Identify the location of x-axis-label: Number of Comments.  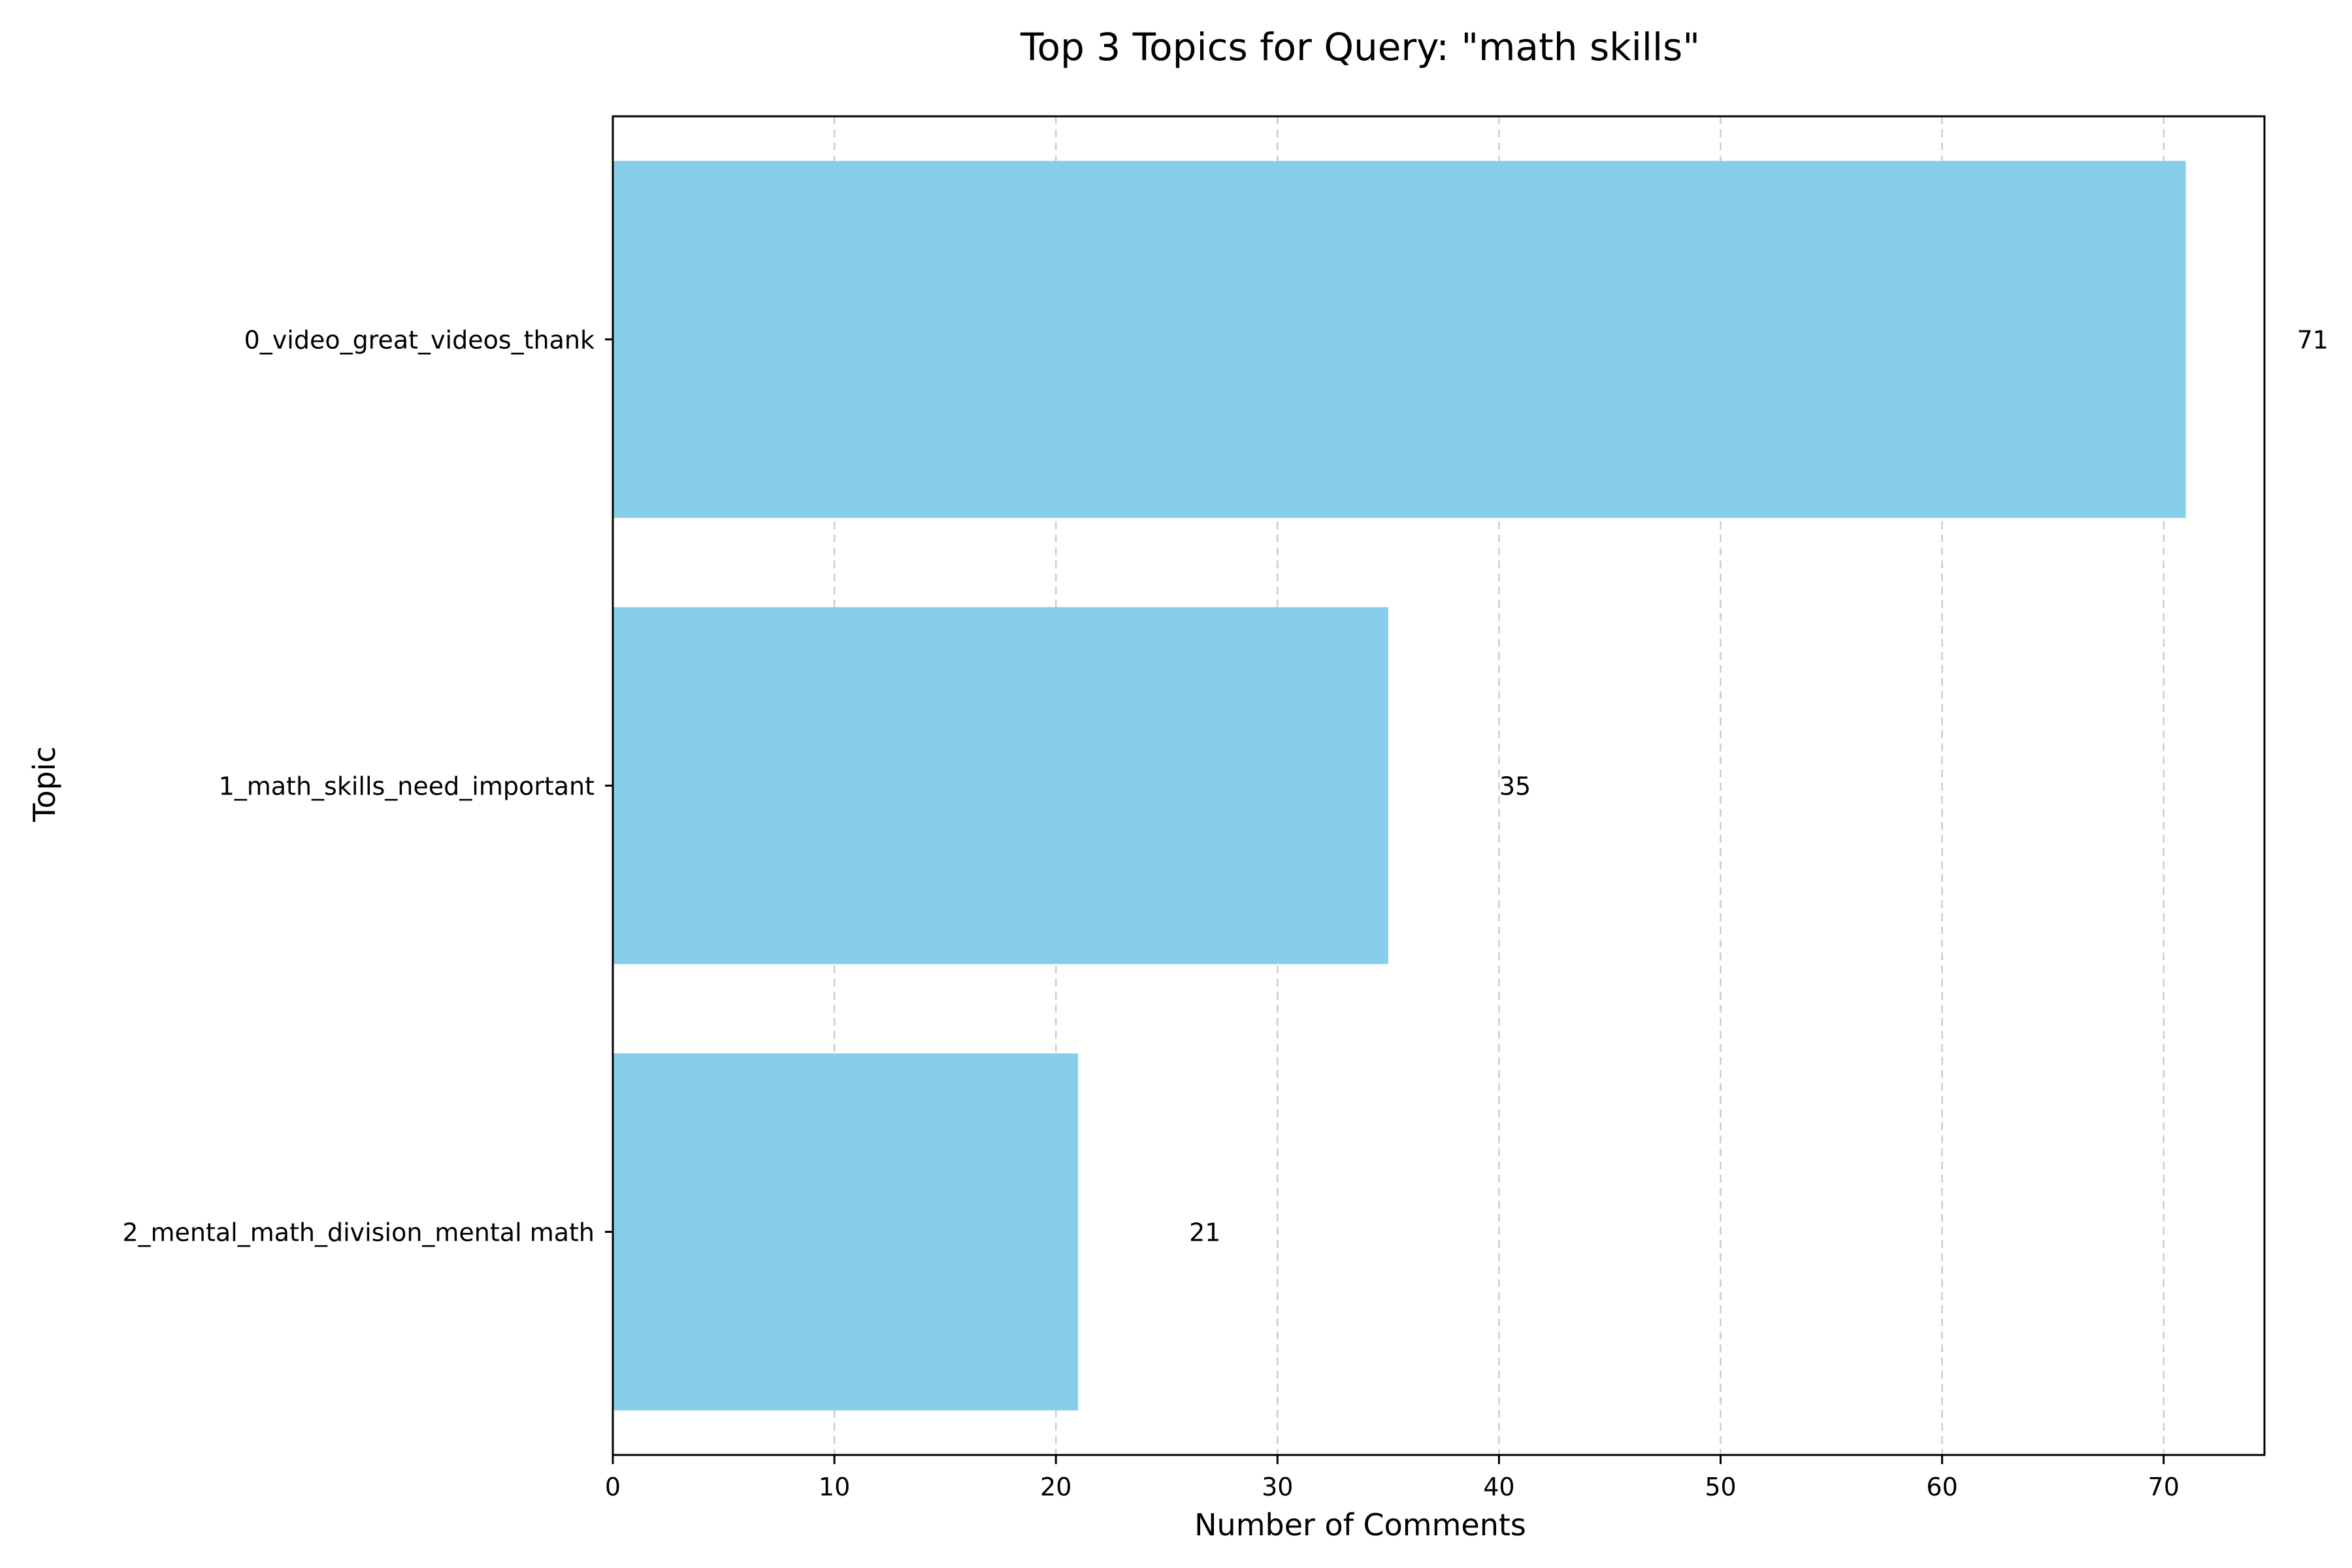
(1360, 1525).